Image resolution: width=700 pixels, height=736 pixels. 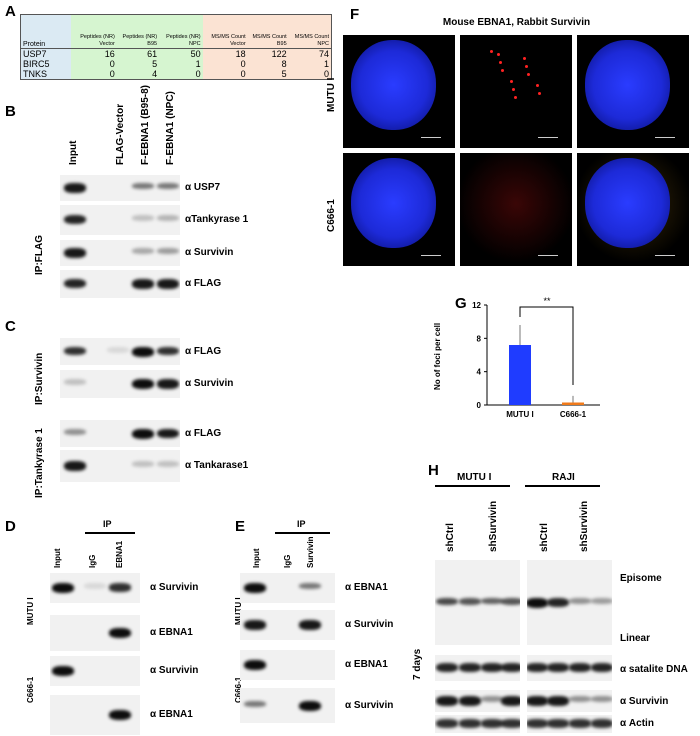 What do you see at coordinates (217, 465) in the screenshot?
I see `blot-label: α Tankarase1` at bounding box center [217, 465].